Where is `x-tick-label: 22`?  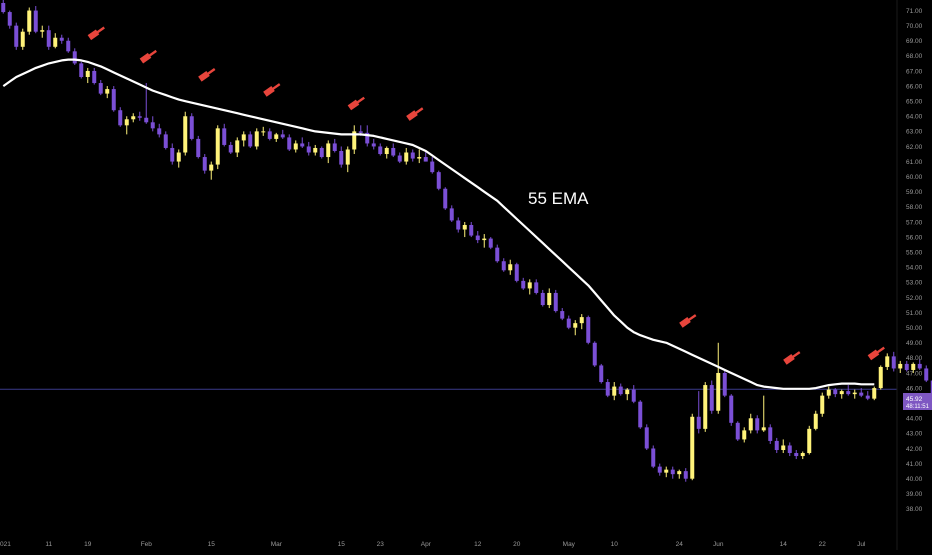 x-tick-label: 22 is located at coordinates (823, 544).